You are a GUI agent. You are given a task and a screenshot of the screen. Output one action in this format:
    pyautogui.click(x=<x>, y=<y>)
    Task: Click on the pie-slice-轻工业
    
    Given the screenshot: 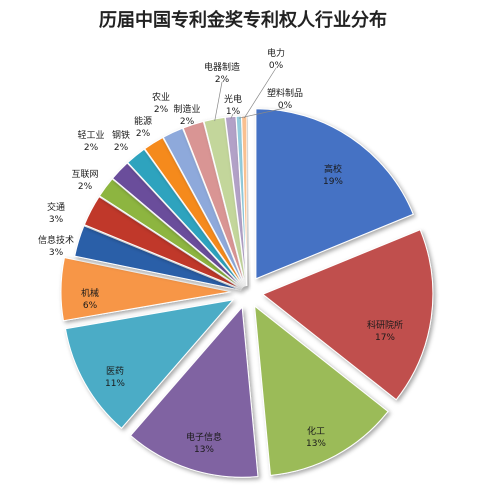 What is the action you would take?
    pyautogui.click(x=177, y=225)
    